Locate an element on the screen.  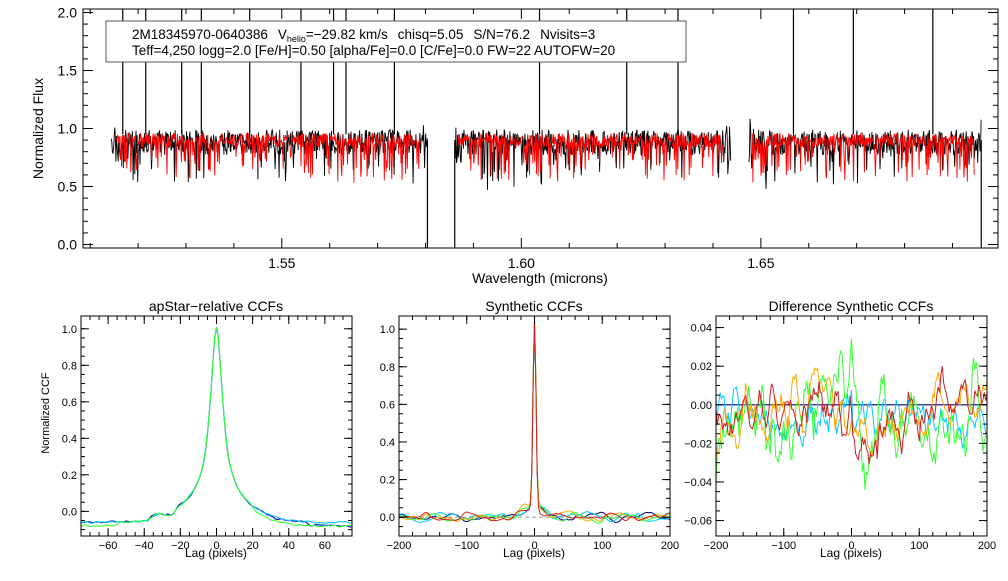
ccf2-ytick-label: 0.4 is located at coordinates (387, 443).